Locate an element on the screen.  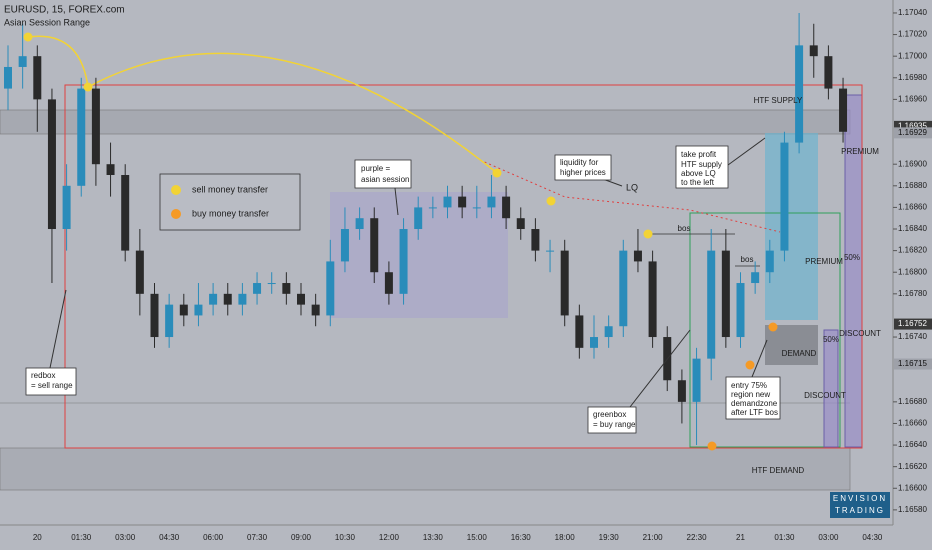
legend is located at coordinates (230, 202).